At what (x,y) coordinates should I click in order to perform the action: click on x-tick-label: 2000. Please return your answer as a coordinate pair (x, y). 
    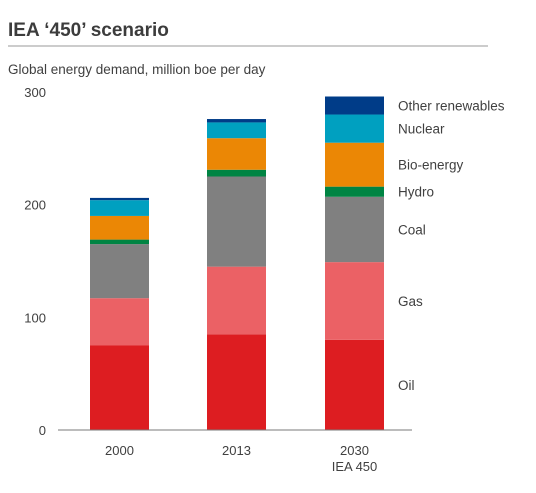
    Looking at the image, I should click on (119, 450).